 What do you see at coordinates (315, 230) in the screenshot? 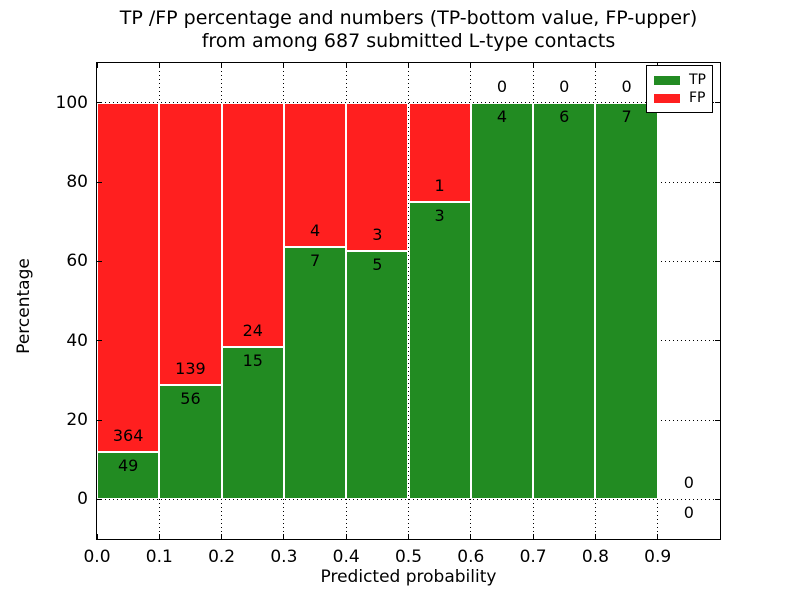
I see `fp-count-label: 4` at bounding box center [315, 230].